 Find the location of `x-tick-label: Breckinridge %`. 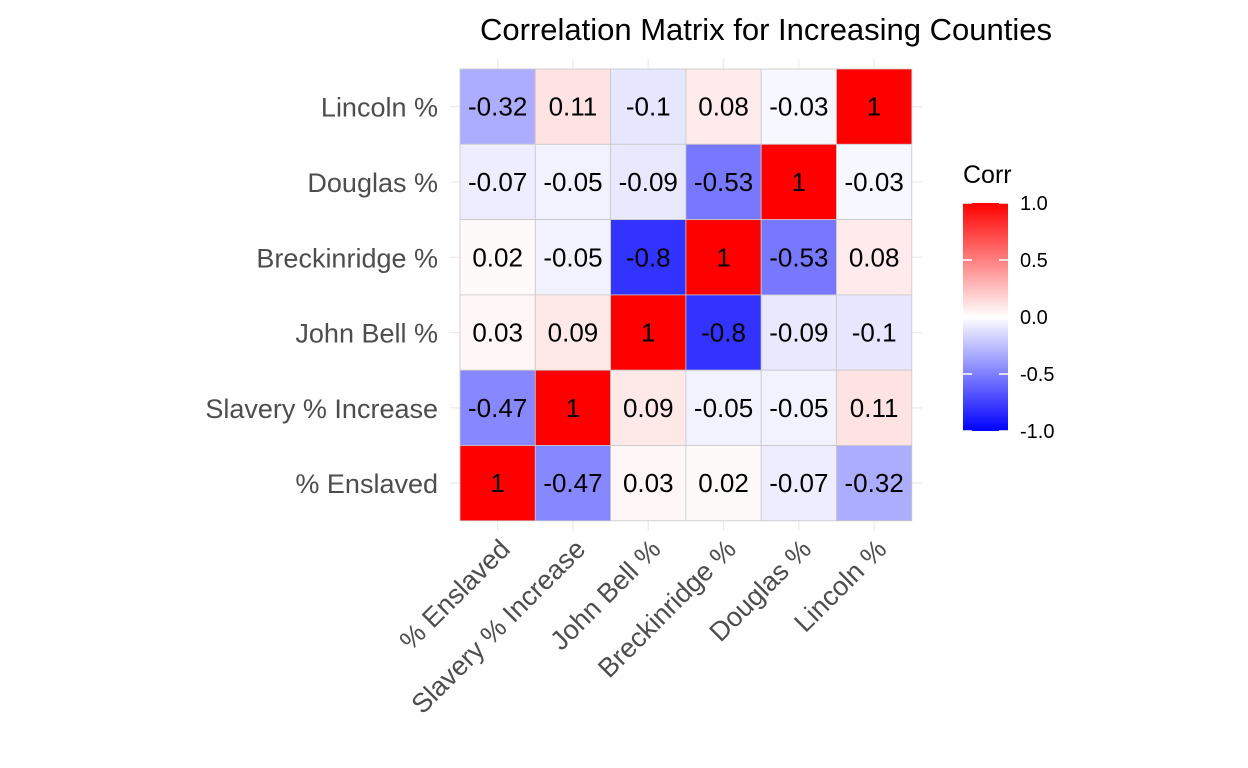

x-tick-label: Breckinridge % is located at coordinates (667, 609).